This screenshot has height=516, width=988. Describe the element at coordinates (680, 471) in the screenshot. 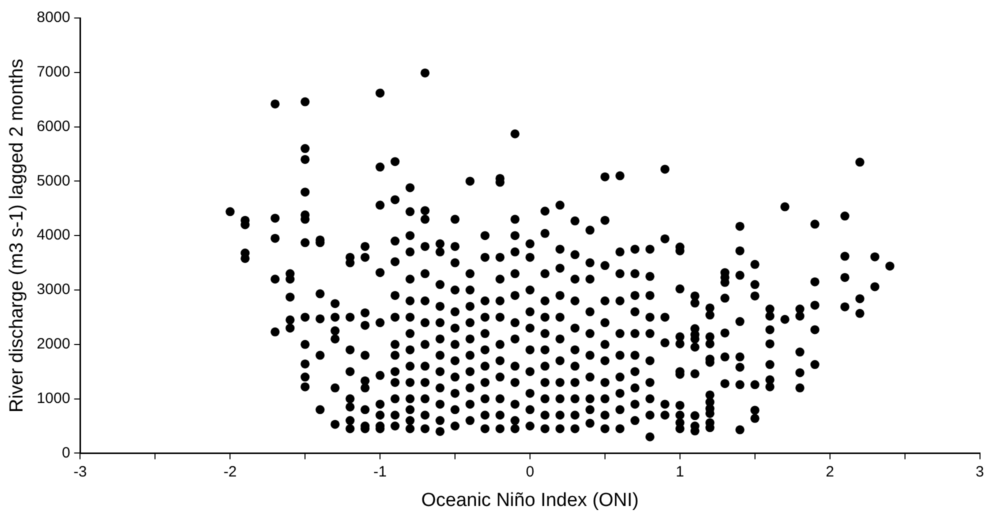

I see `x-tick-label: 1` at that location.